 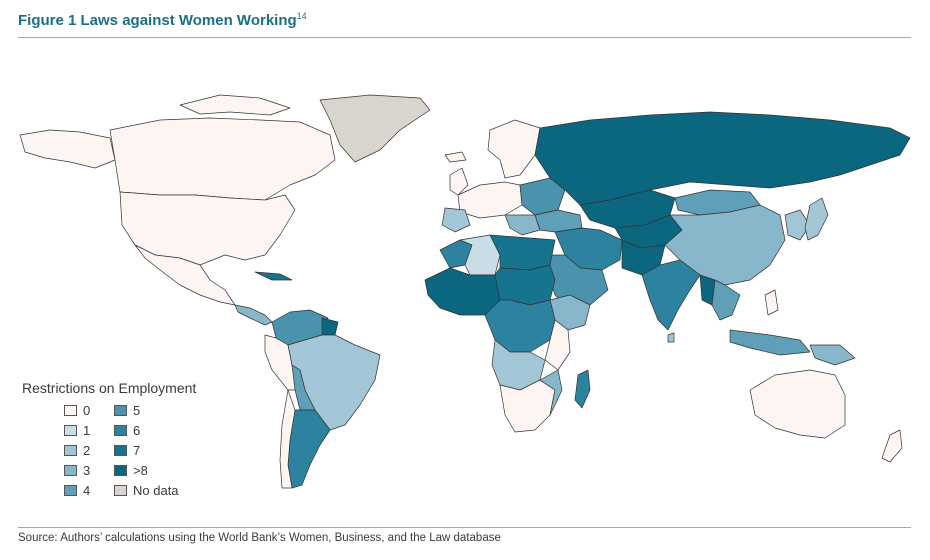 What do you see at coordinates (771, 302) in the screenshot?
I see `region-philippines` at bounding box center [771, 302].